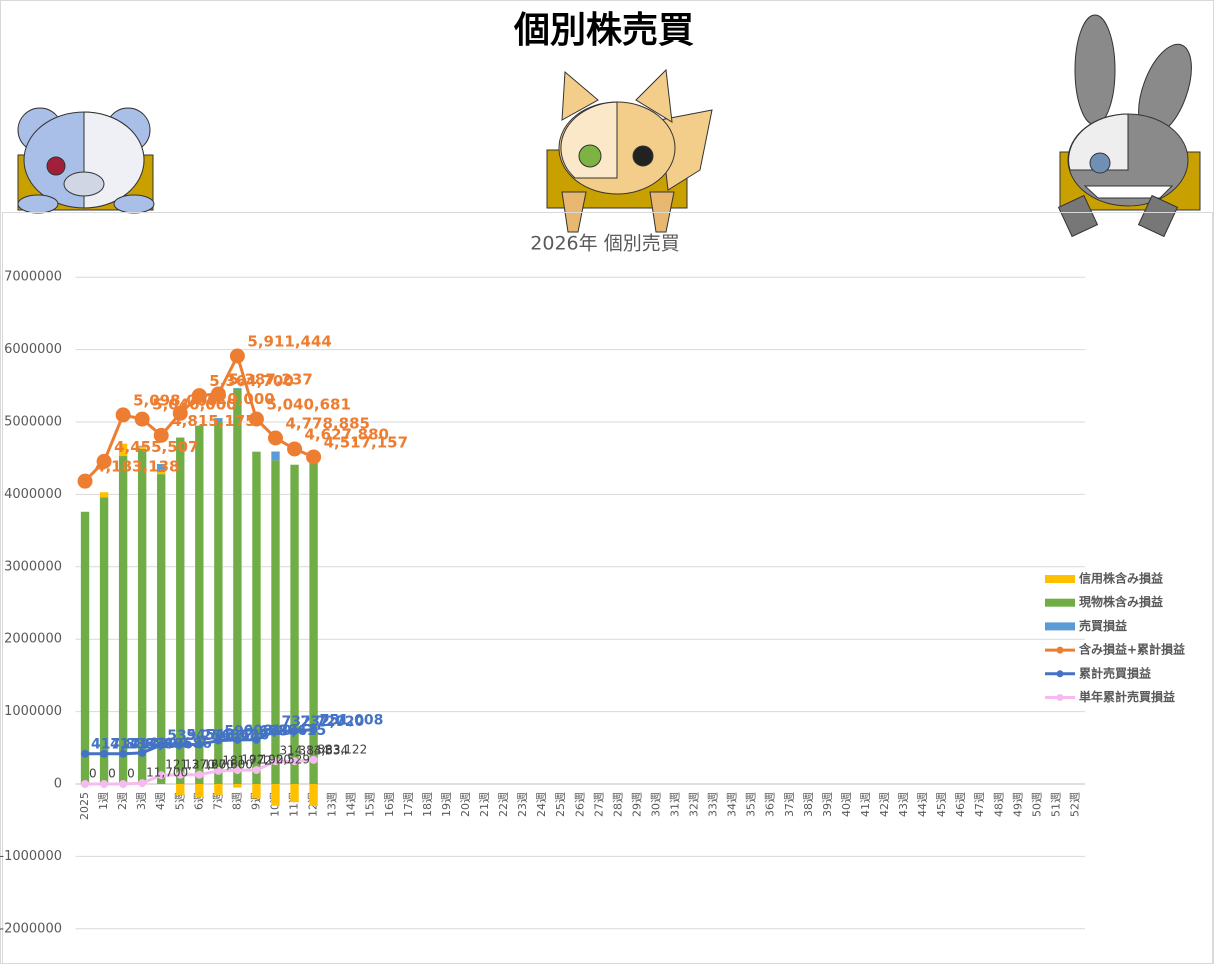  Describe the element at coordinates (137, 467) in the screenshot. I see `data-label: 4,183,138` at that location.